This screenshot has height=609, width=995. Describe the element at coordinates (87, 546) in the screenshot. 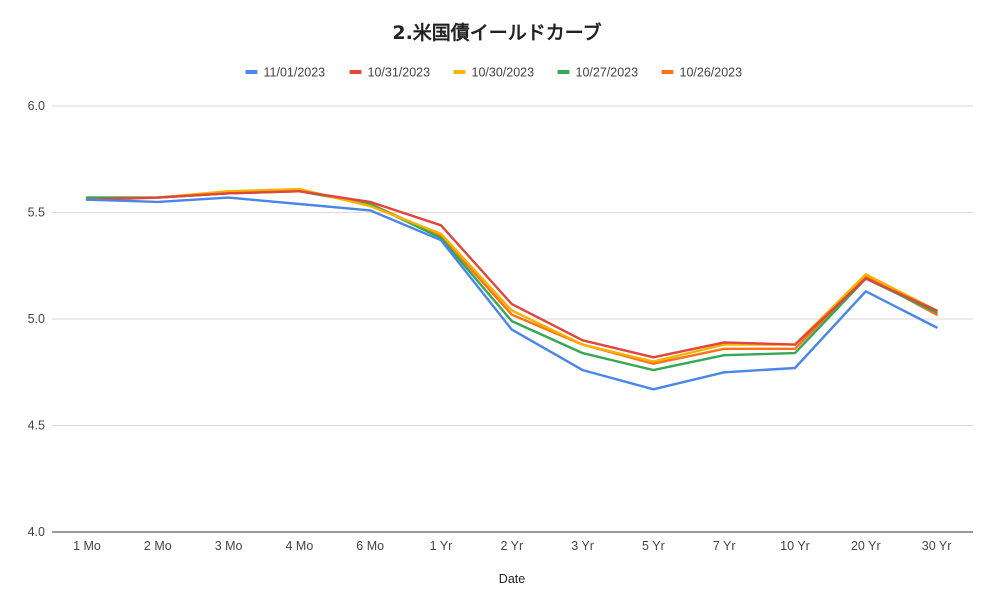

I see `x-tick-label: 1 Mo` at that location.